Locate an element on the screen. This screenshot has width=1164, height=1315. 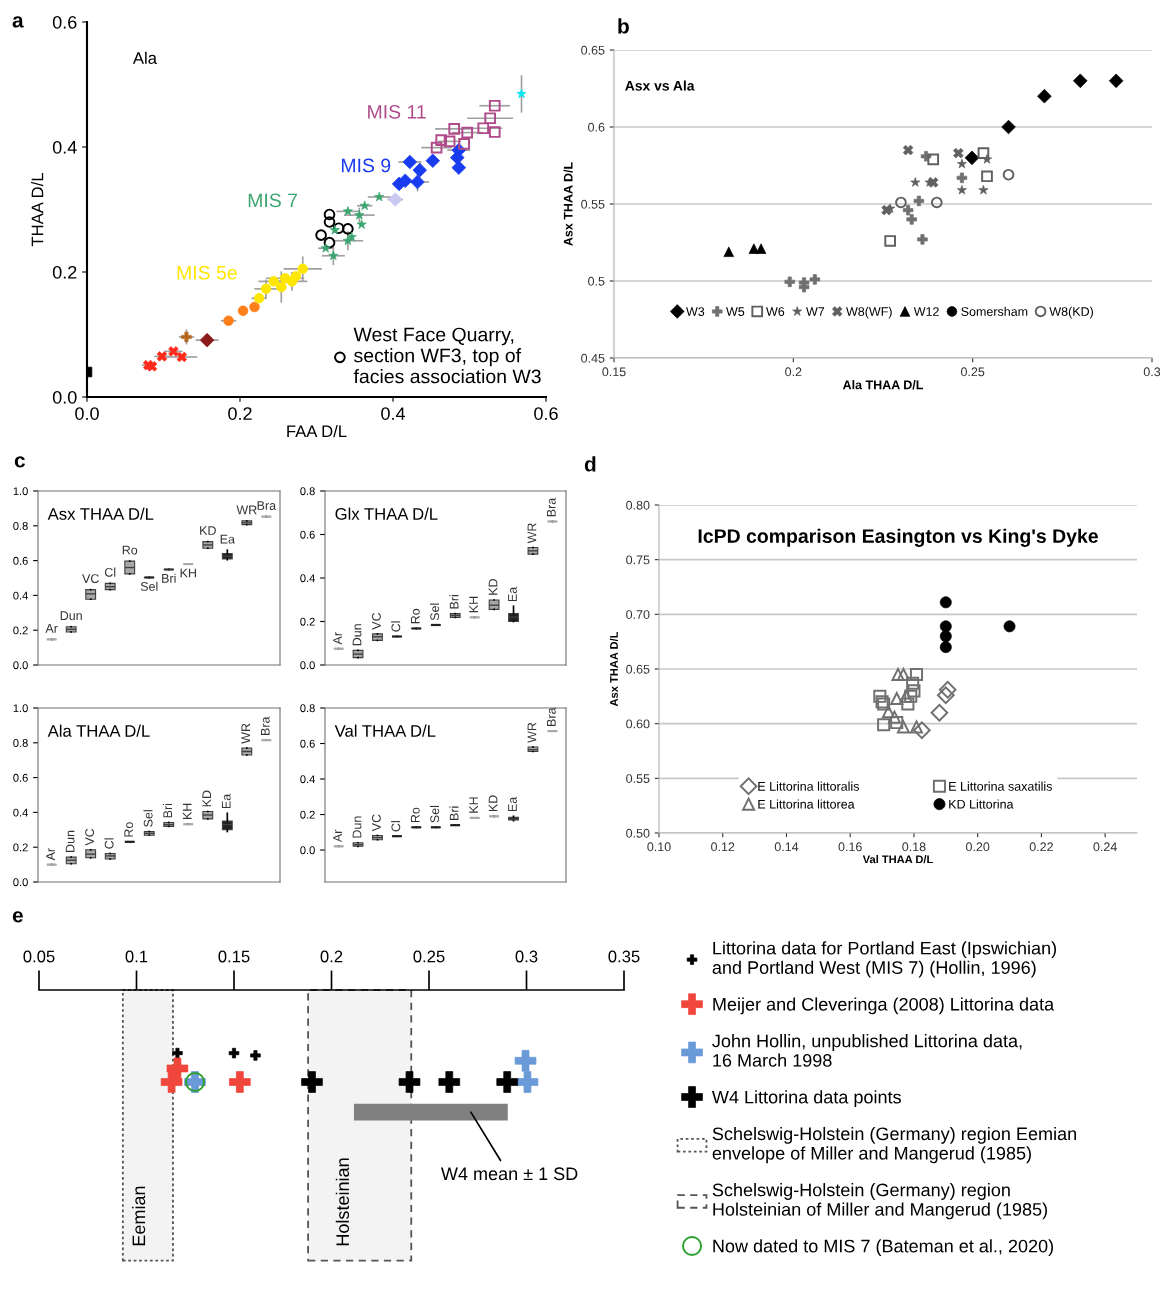
category-label: KH is located at coordinates (473, 604).